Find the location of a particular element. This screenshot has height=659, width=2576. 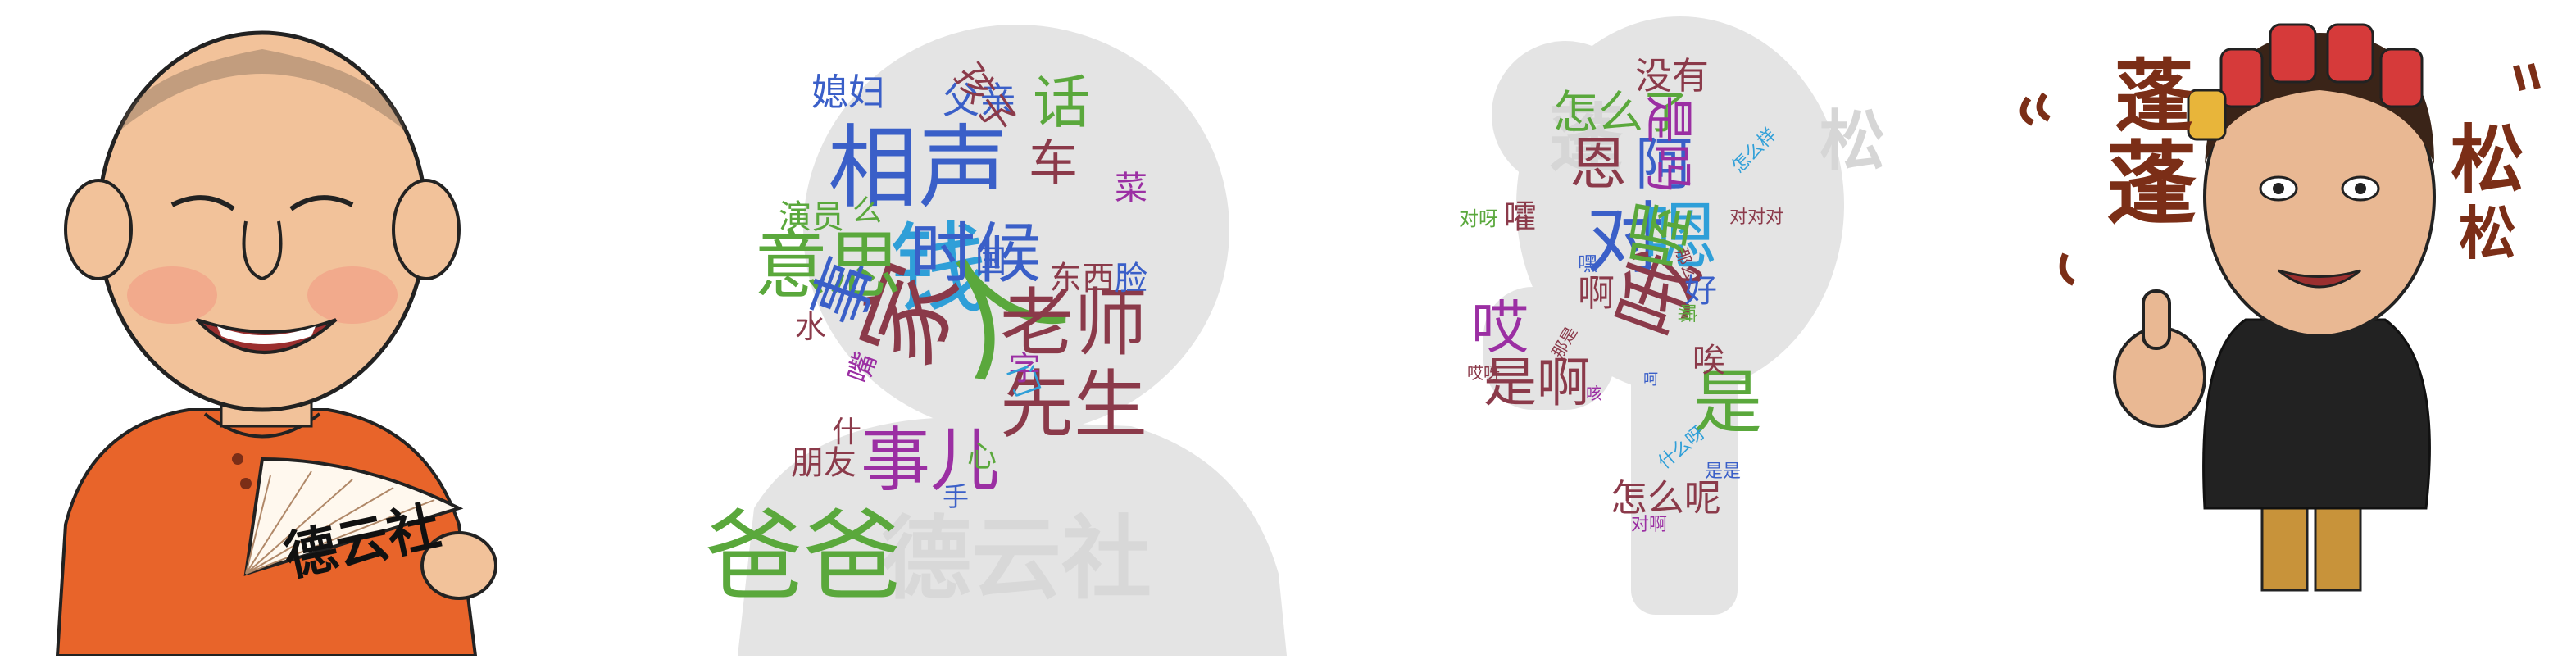

svg-text: 松 is located at coordinates (1852, 141).